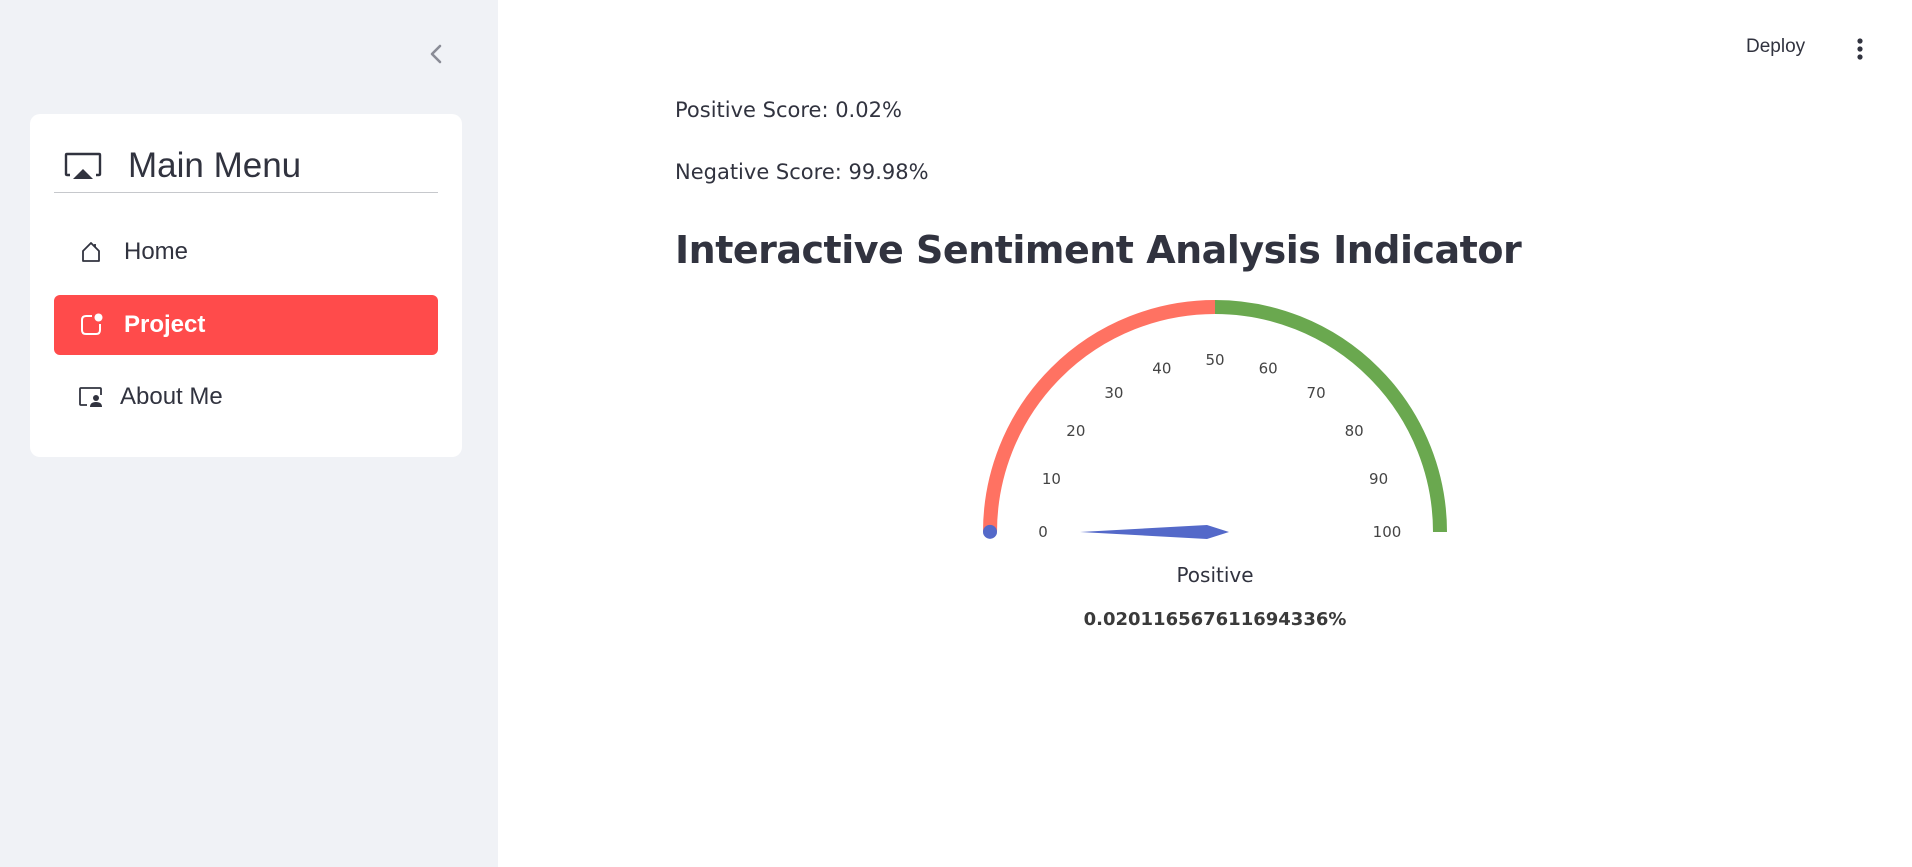 This screenshot has width=1912, height=867. What do you see at coordinates (1354, 431) in the screenshot?
I see `gauge-tick-label: 80` at bounding box center [1354, 431].